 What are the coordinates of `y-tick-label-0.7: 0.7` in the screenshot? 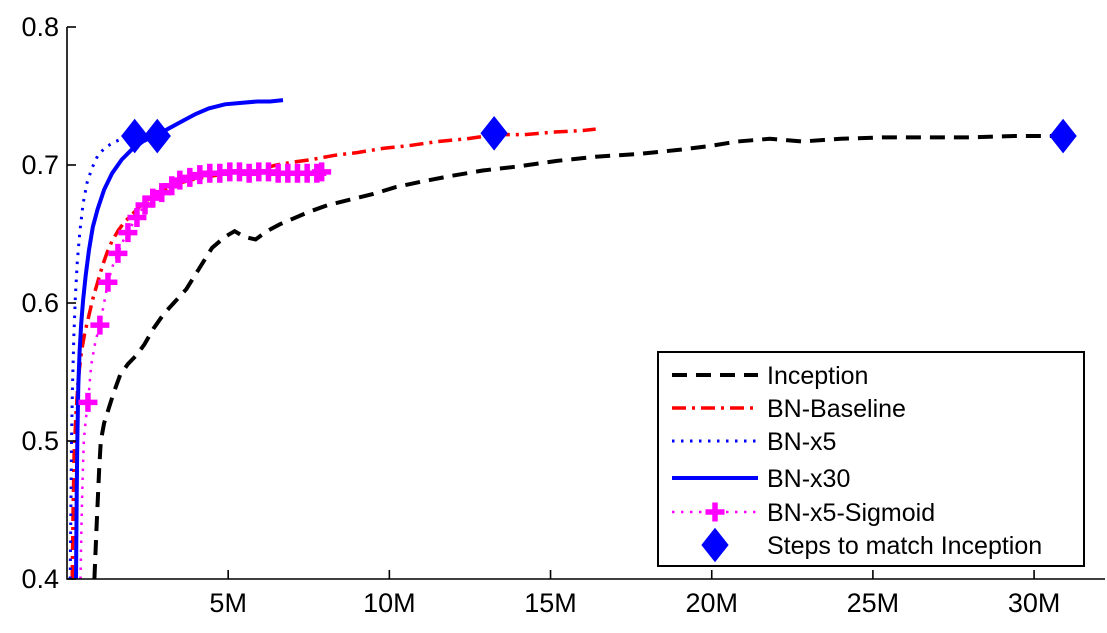 It's located at (40, 165).